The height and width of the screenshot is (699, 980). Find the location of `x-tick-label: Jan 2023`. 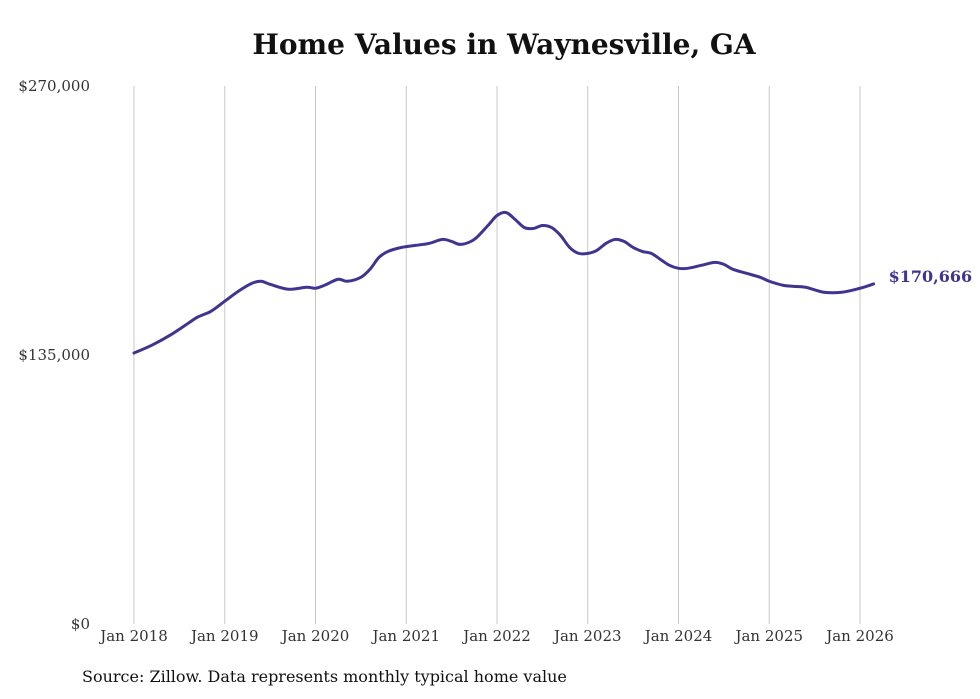

x-tick-label: Jan 2023 is located at coordinates (587, 636).